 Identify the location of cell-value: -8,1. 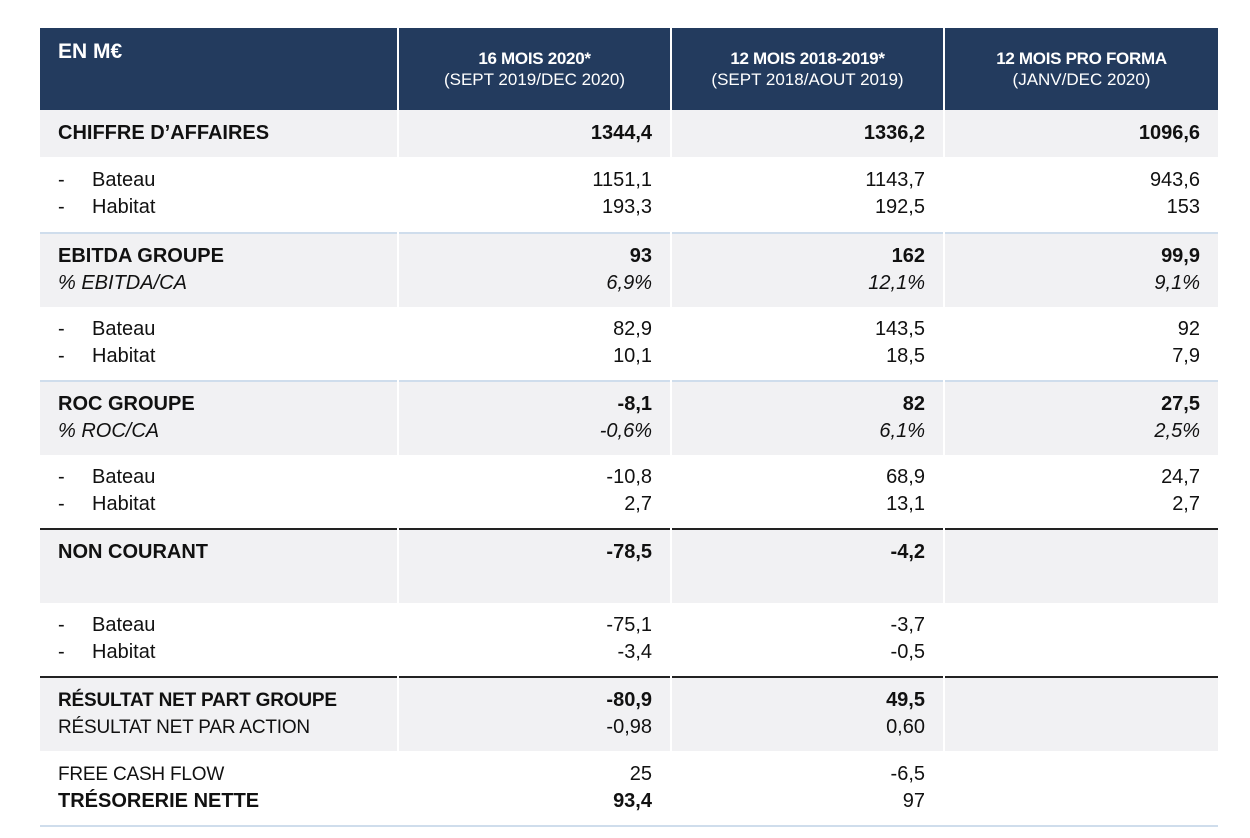
(634, 404).